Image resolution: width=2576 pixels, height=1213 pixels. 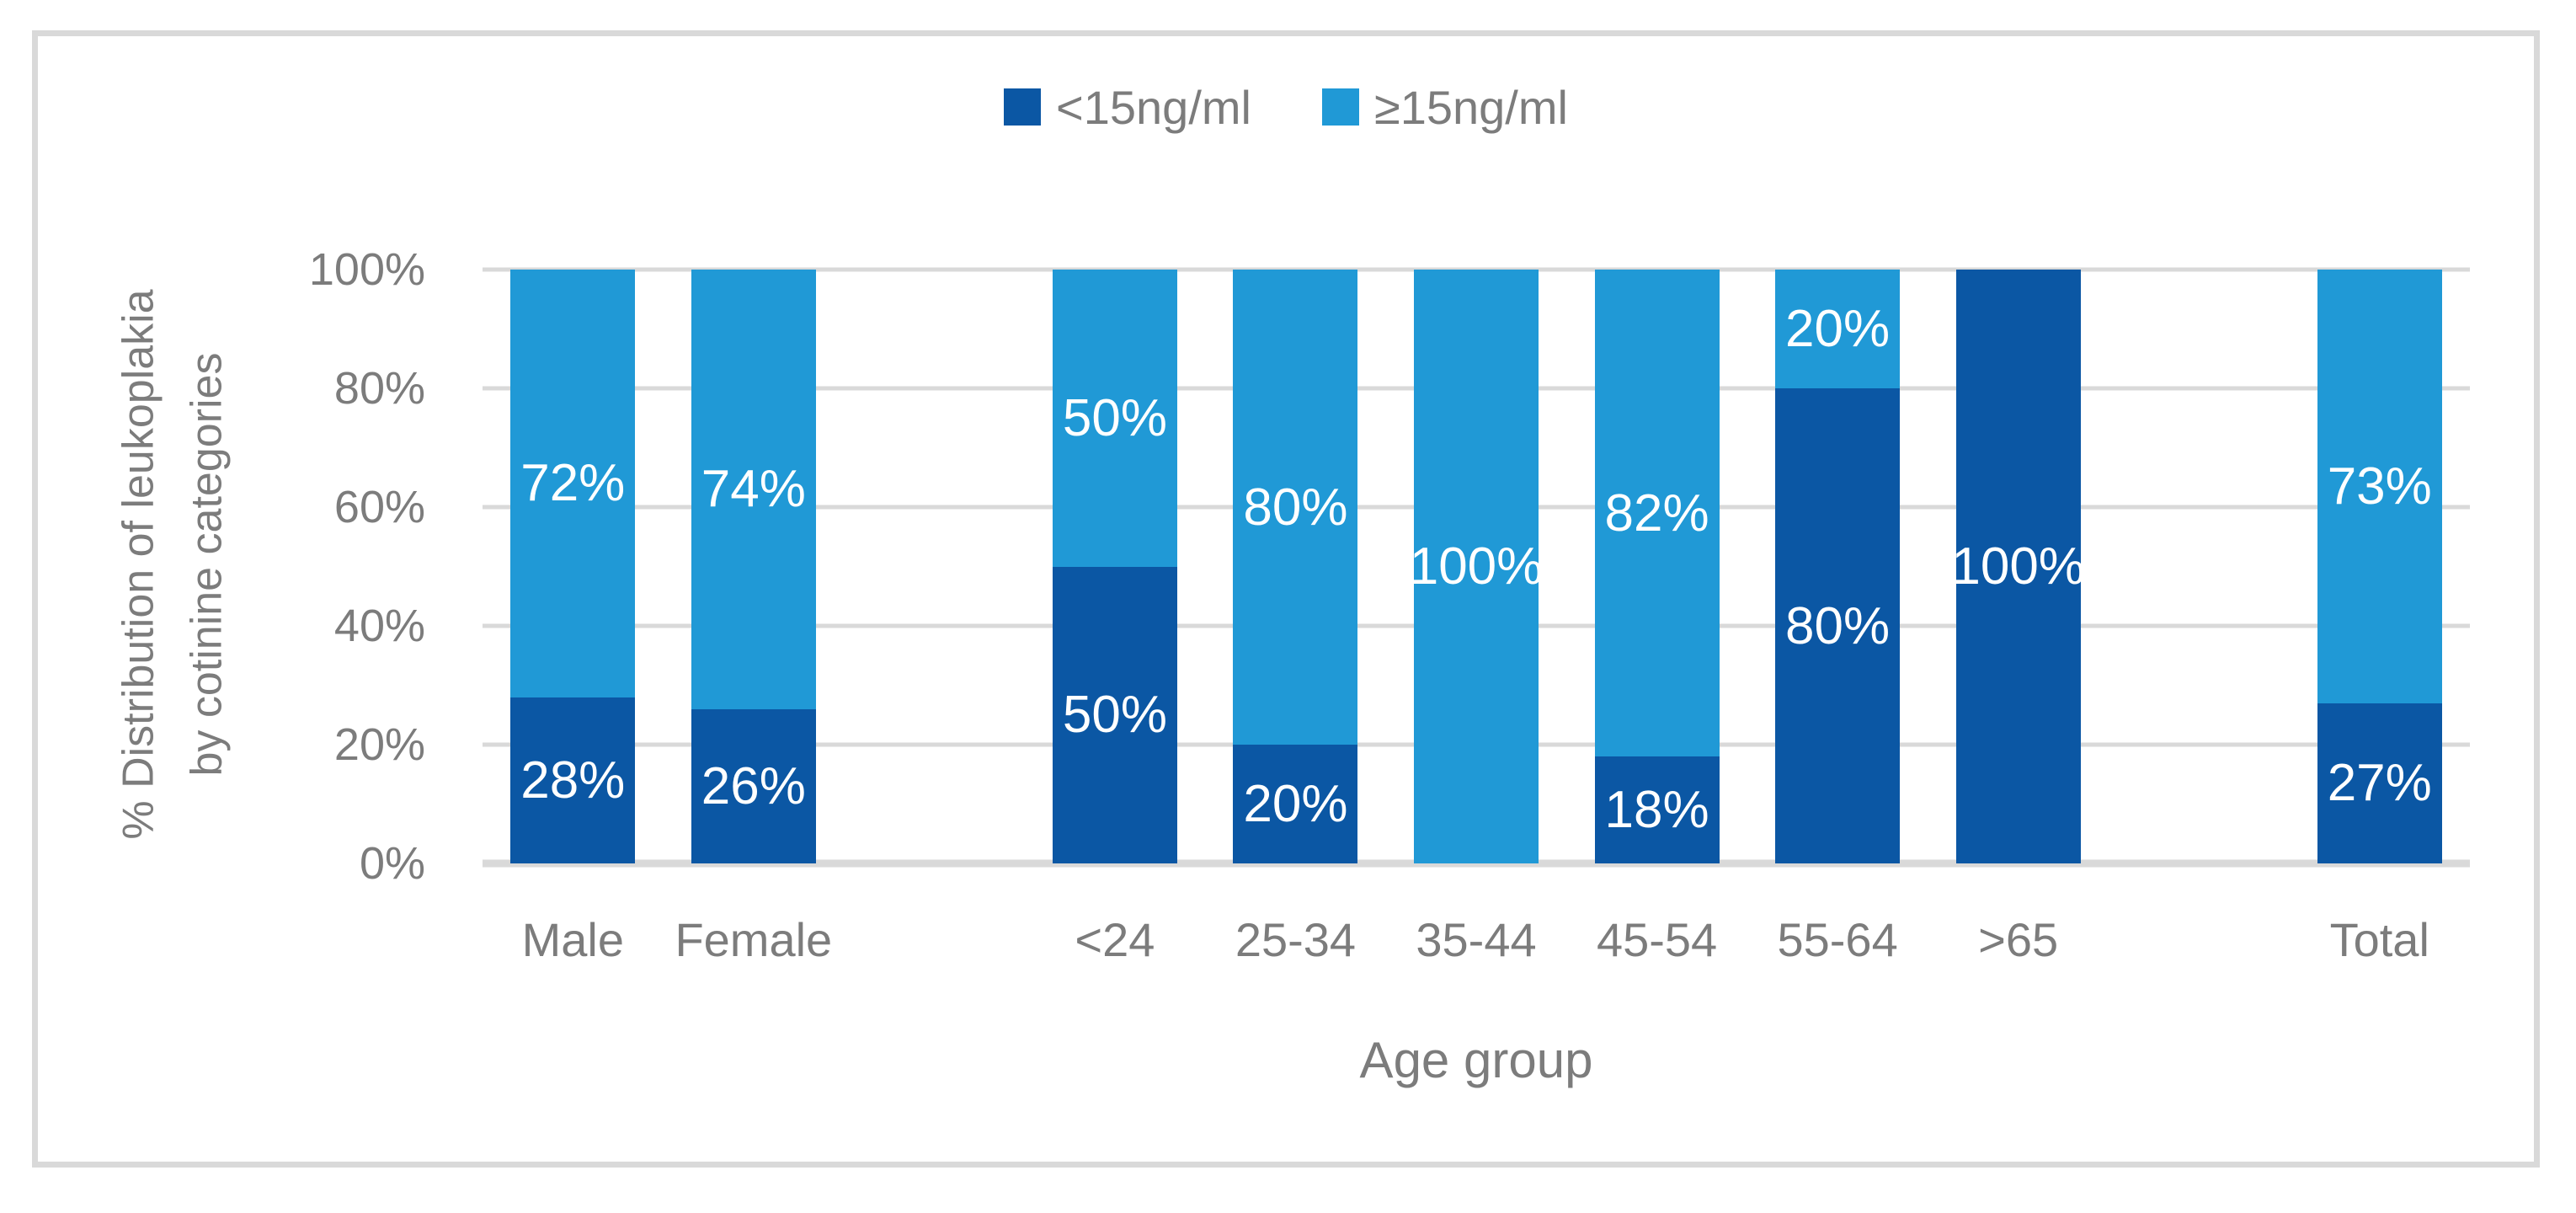 I want to click on y-tick-label: 40%, so click(x=379, y=626).